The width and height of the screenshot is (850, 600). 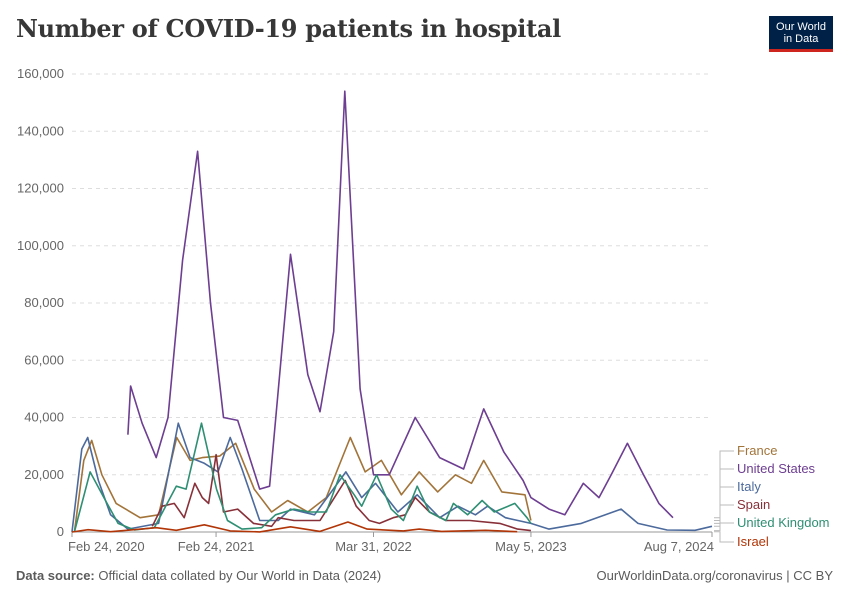 I want to click on x-tick-label: Feb 24, 2020, so click(x=106, y=546).